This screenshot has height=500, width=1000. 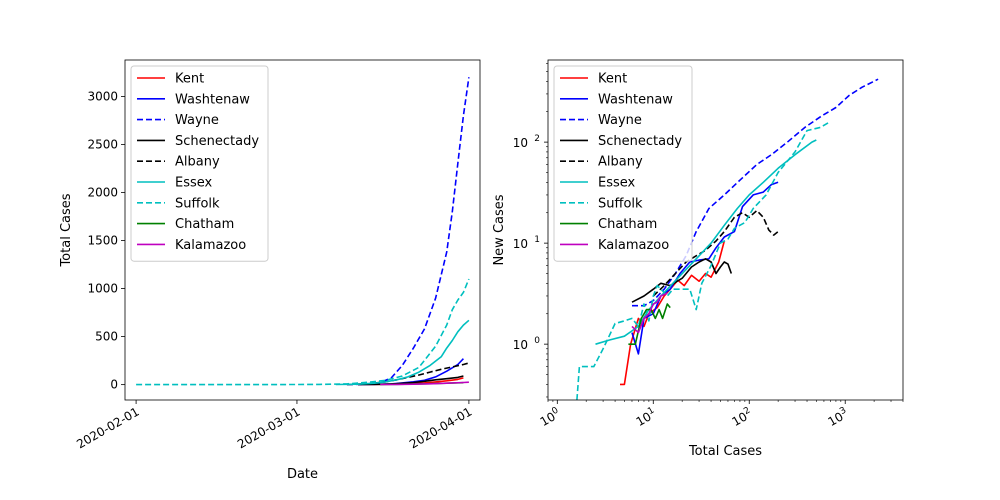 I want to click on y-tick-label-right-1: 10, so click(x=520, y=244).